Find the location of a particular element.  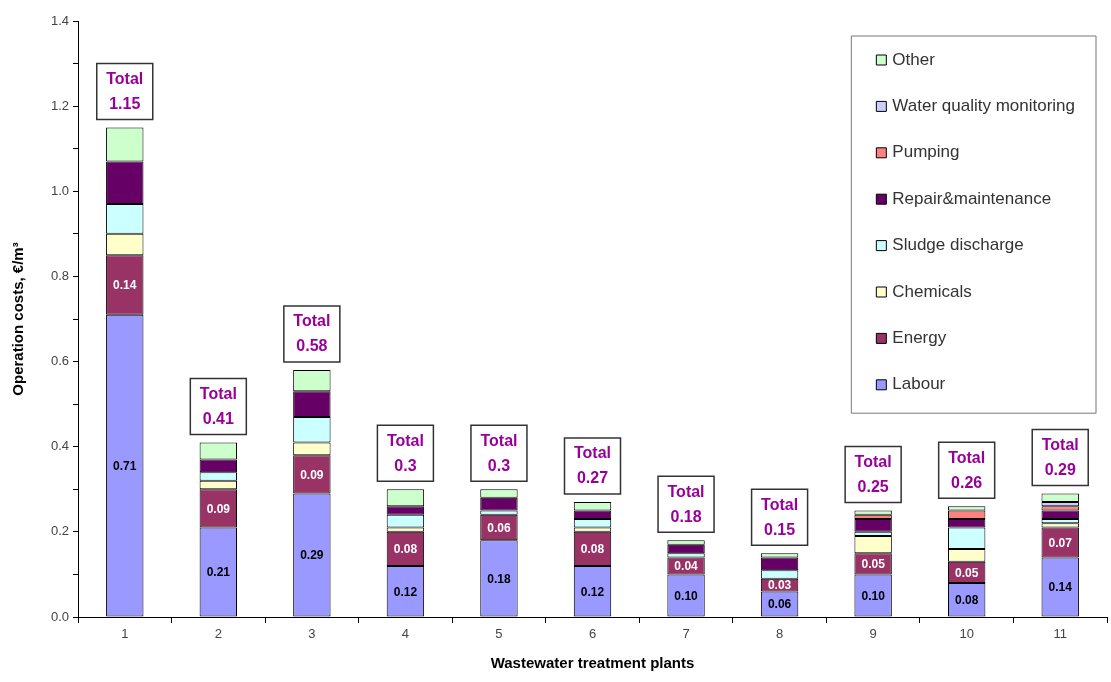

data-label: 0.07 is located at coordinates (1060, 542).